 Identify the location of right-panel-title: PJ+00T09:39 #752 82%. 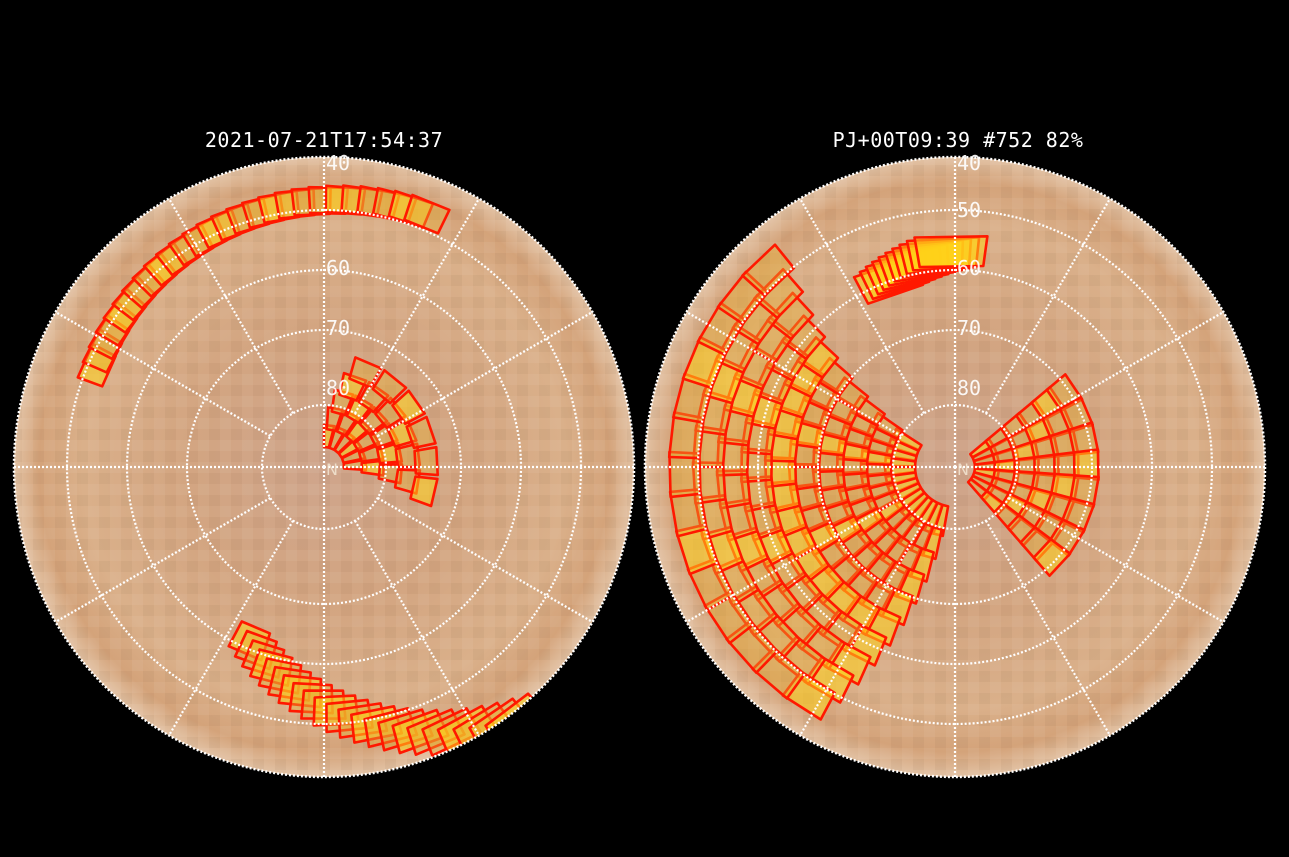
(958, 140).